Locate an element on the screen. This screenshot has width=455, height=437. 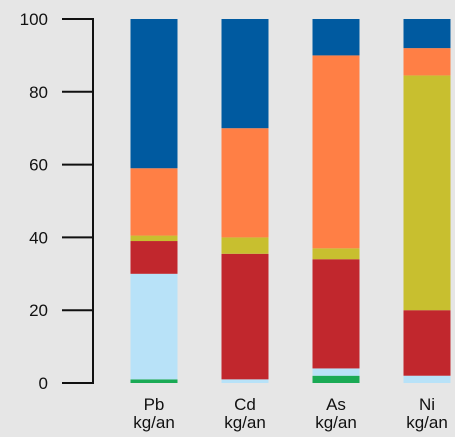
bar-cd is located at coordinates (245, 201).